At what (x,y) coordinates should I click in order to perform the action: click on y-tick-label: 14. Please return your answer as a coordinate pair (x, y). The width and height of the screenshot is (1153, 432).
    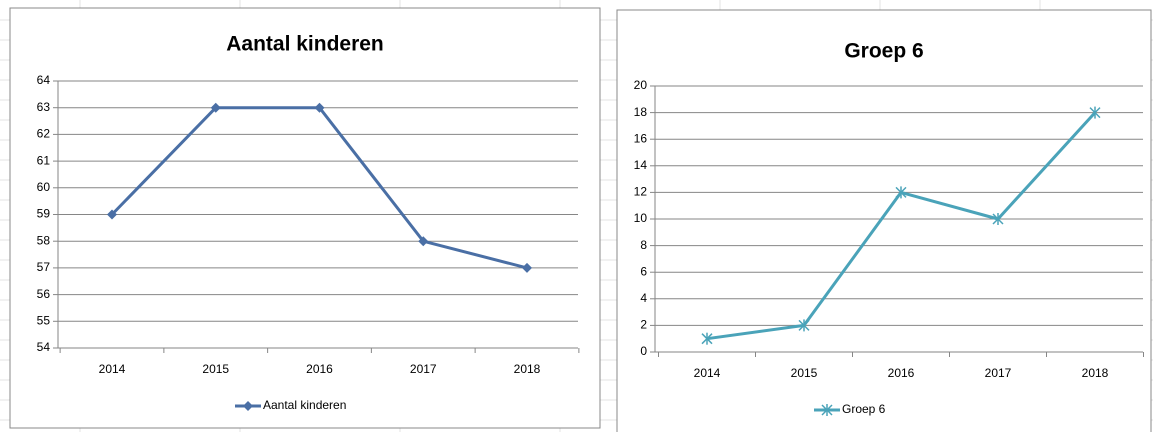
    Looking at the image, I should click on (641, 165).